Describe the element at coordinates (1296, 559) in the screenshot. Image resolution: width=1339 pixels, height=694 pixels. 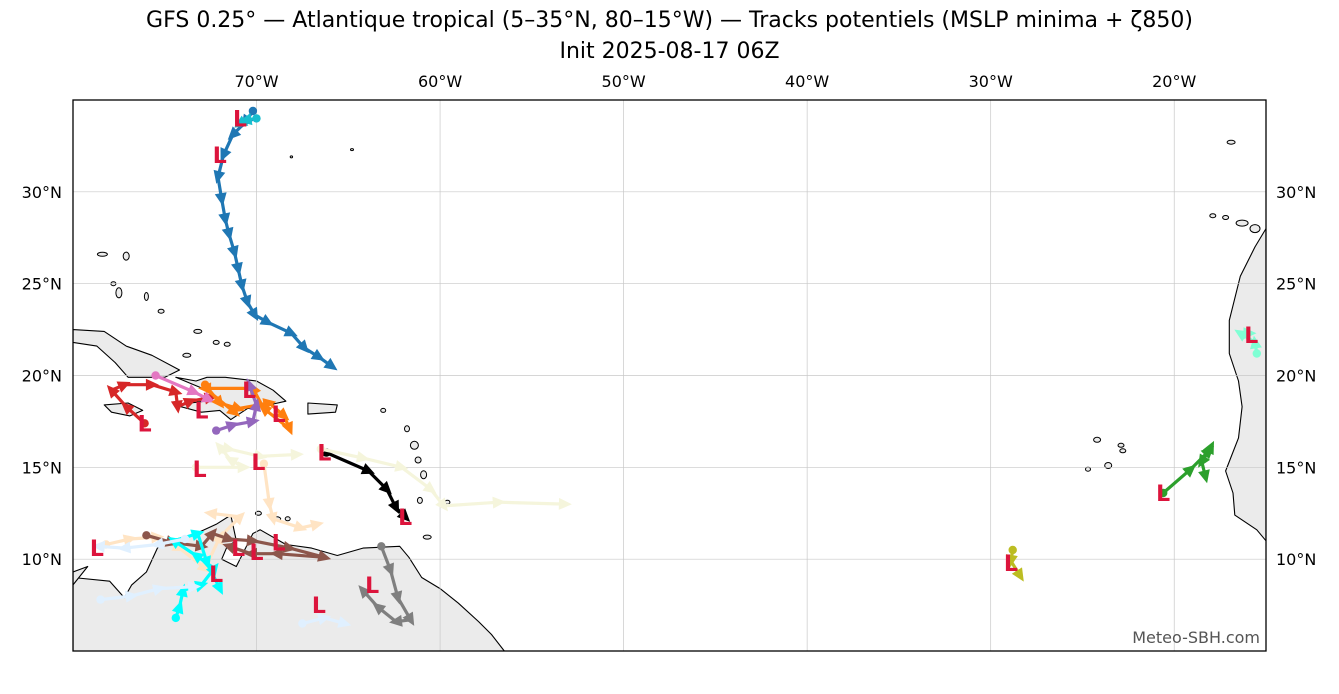
I see `lat-tick-label-right: 10°N` at that location.